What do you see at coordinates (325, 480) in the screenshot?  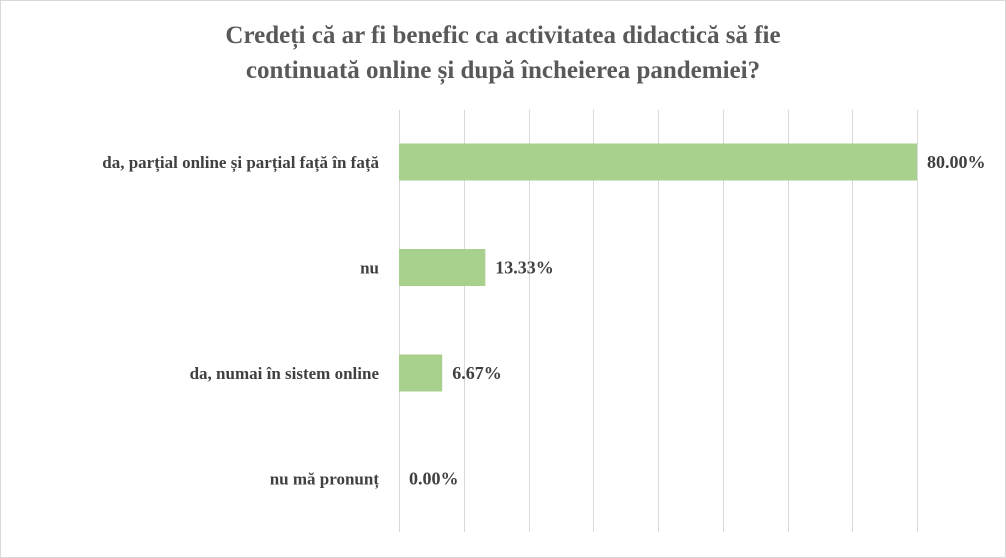 I see `category-label-3: nu mă pronunț` at bounding box center [325, 480].